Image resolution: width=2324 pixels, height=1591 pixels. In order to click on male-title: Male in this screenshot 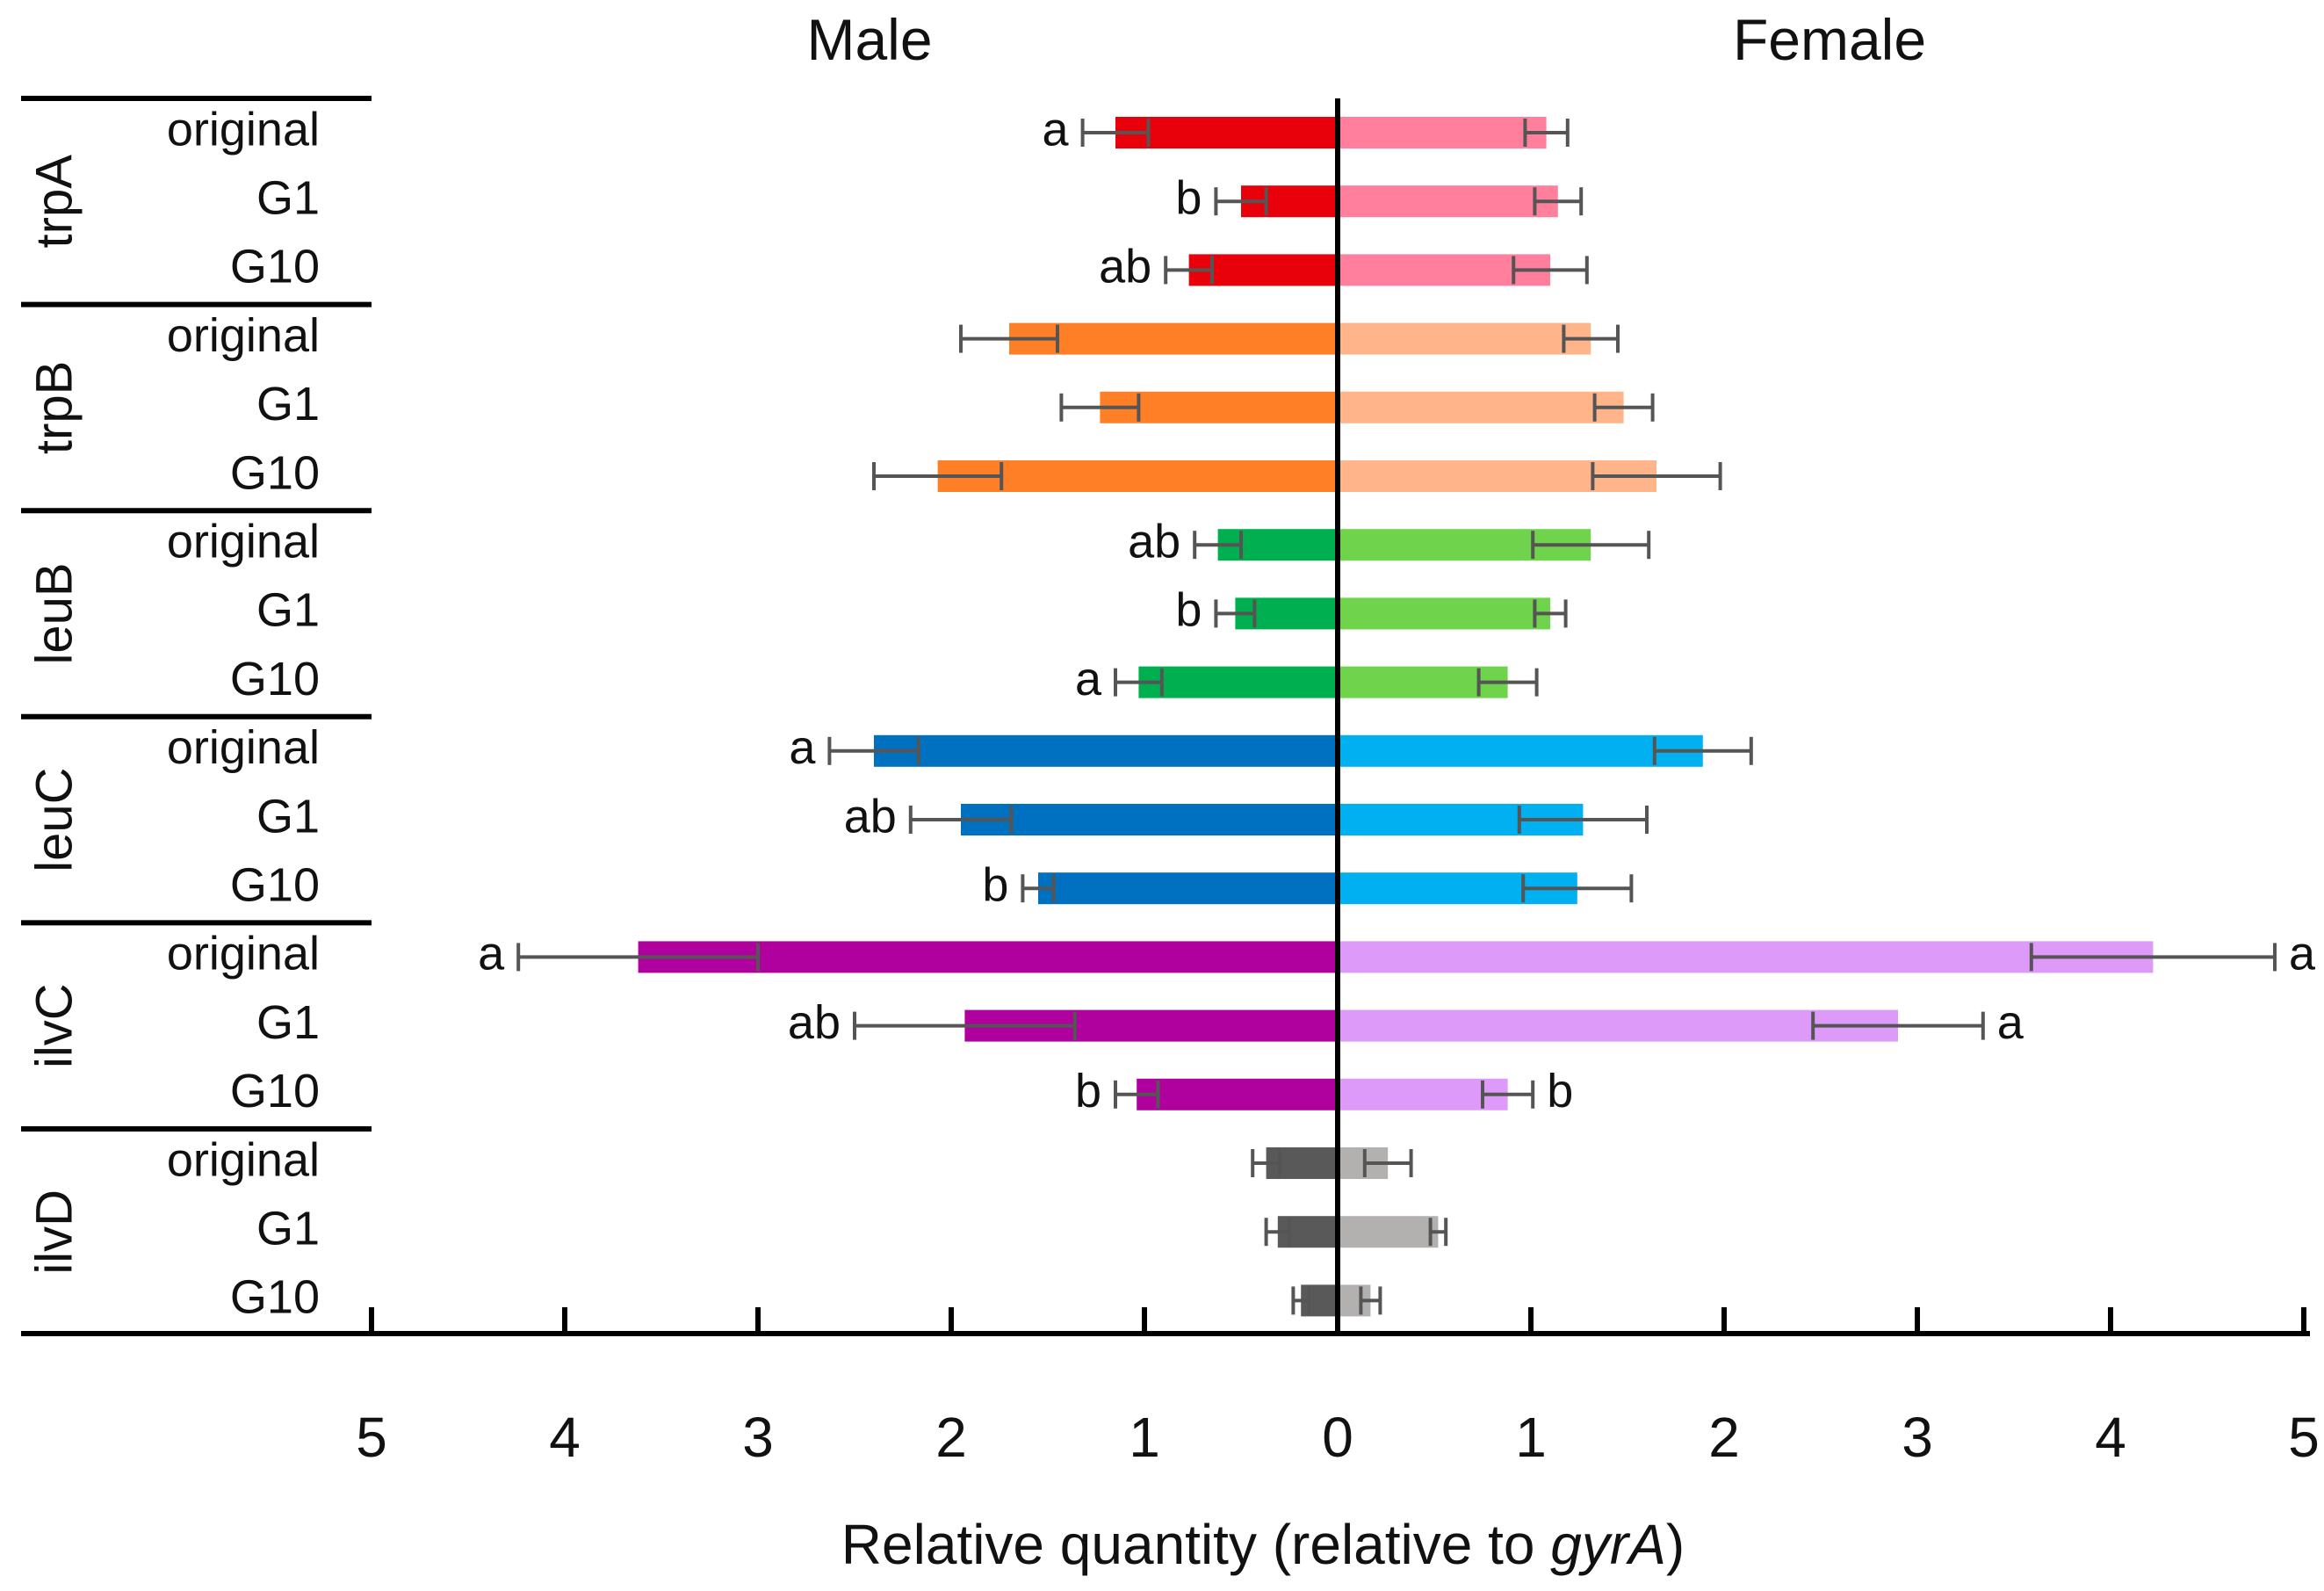, I will do `click(869, 39)`.